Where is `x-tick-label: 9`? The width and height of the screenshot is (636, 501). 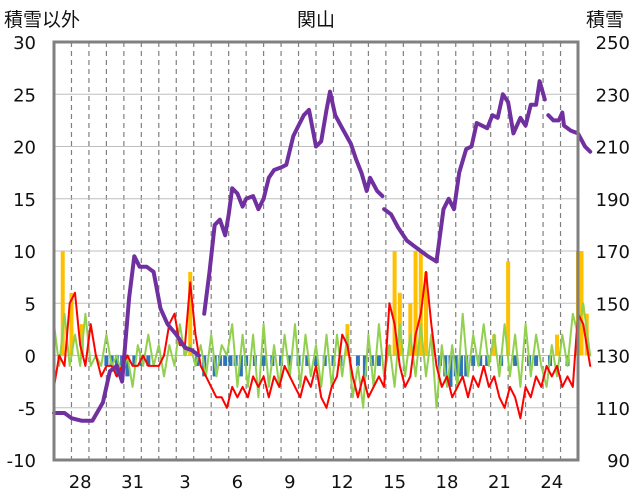
x-tick-label: 9 is located at coordinates (289, 482).